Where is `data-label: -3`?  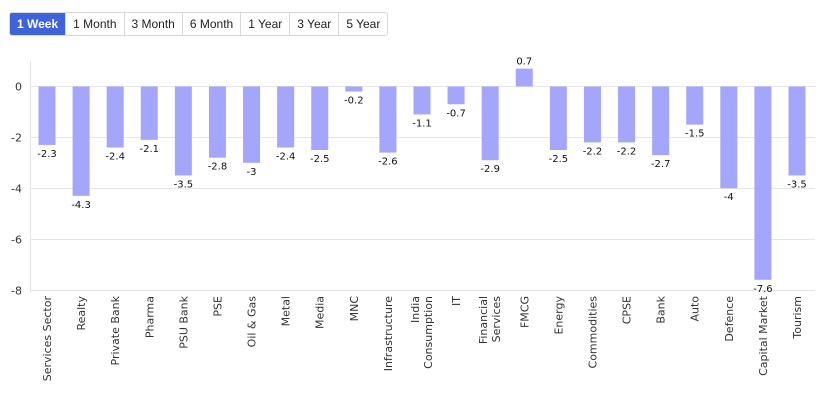 data-label: -3 is located at coordinates (252, 172).